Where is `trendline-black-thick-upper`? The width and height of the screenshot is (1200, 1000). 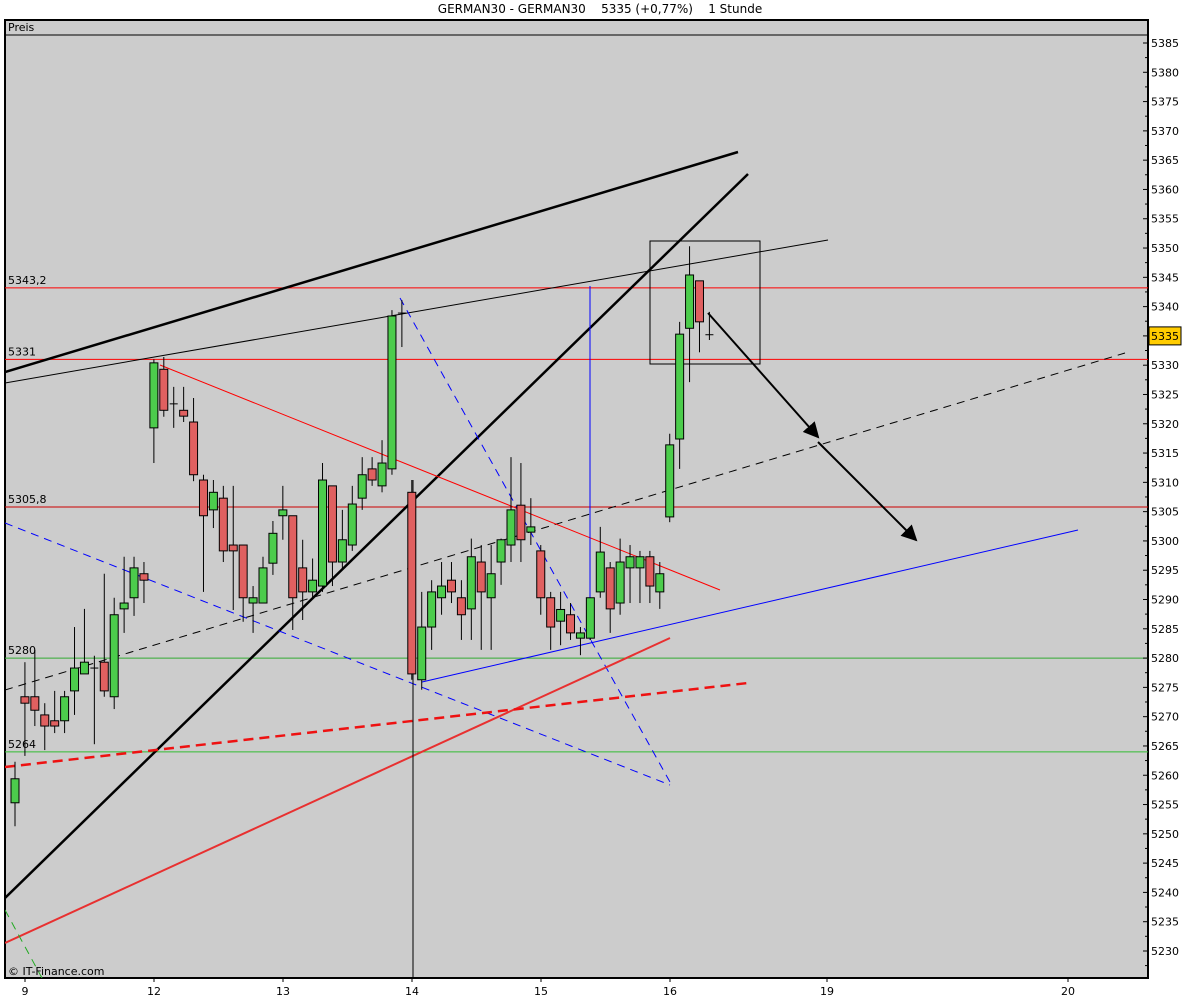 trendline-black-thick-upper is located at coordinates (372, 262).